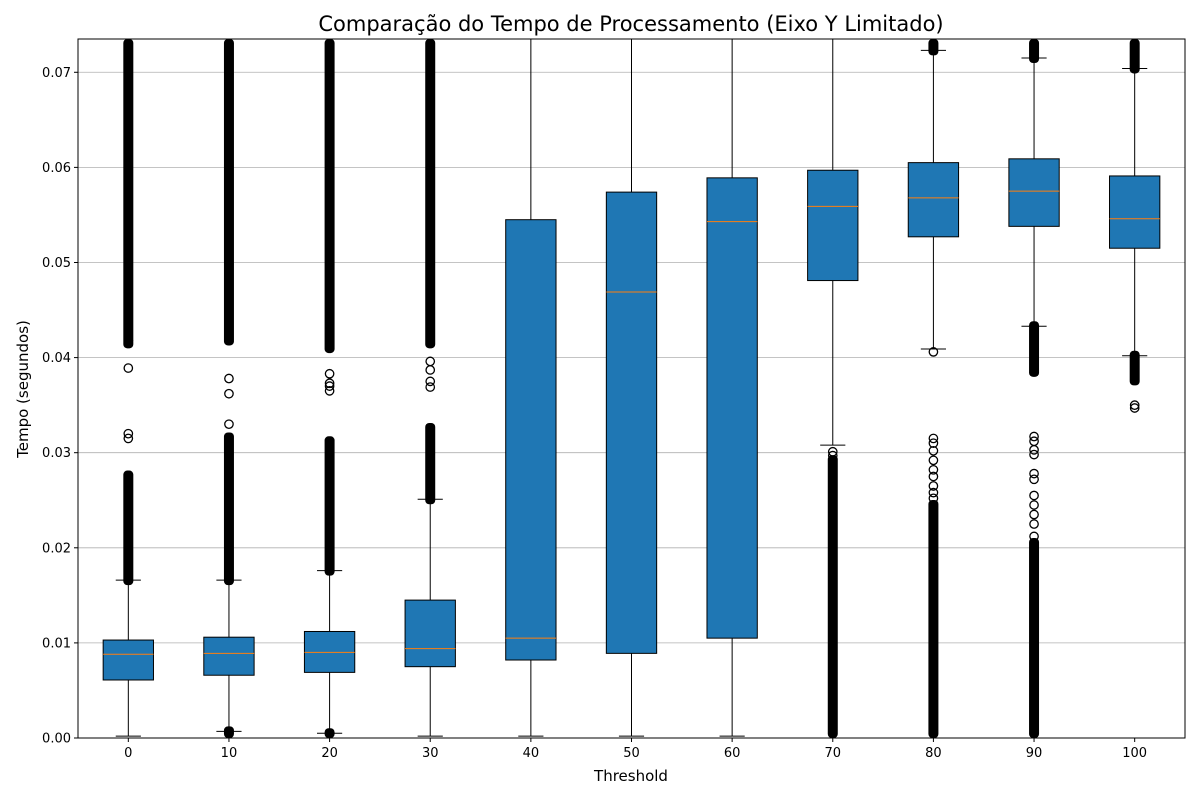  Describe the element at coordinates (430, 753) in the screenshot. I see `x-tick-label: 30` at that location.